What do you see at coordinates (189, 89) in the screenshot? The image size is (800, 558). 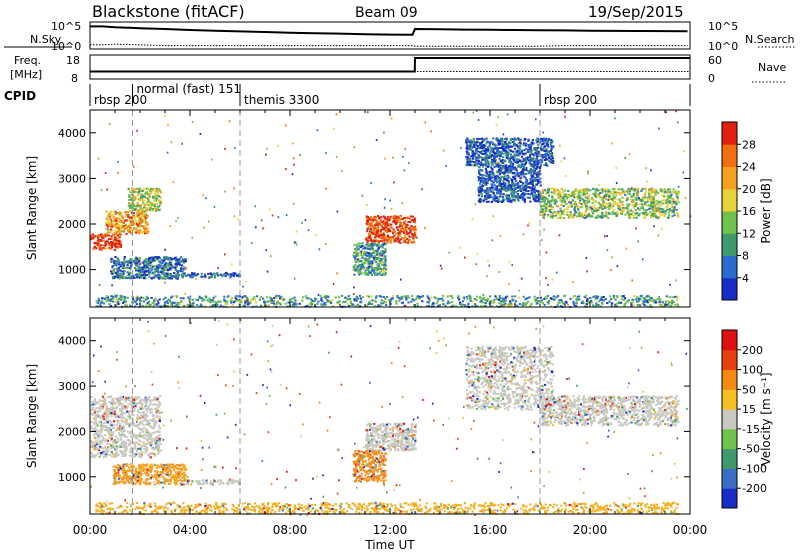 I see `cpid-mode-label: normal (fast) 151` at bounding box center [189, 89].